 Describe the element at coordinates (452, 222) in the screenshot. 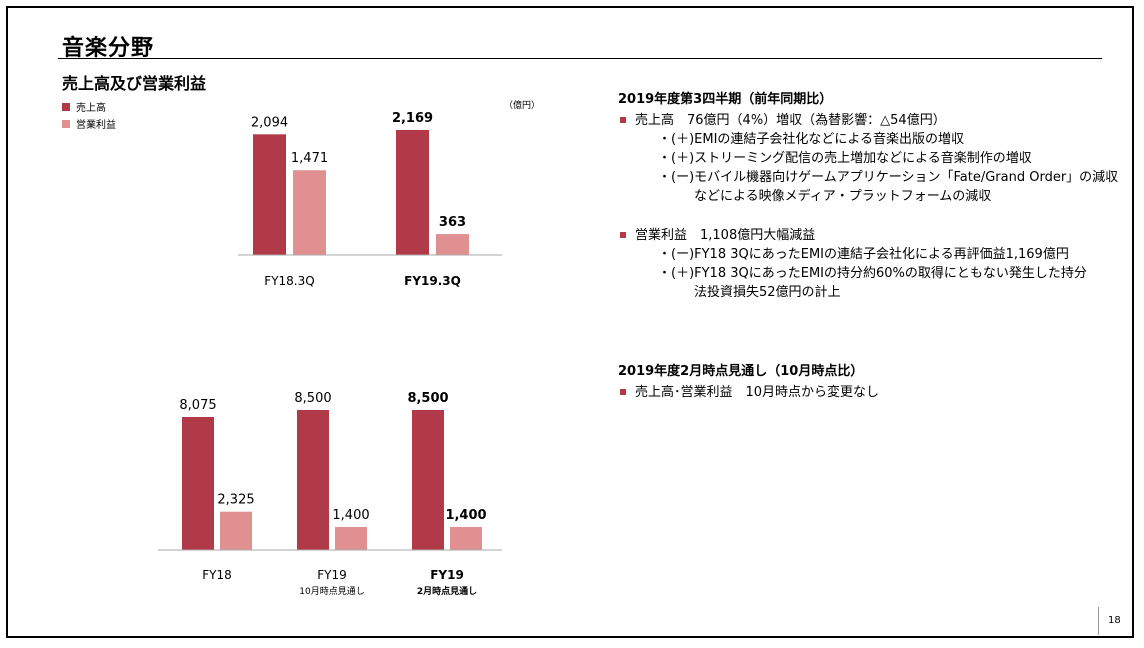

I see `data-label: 363` at that location.